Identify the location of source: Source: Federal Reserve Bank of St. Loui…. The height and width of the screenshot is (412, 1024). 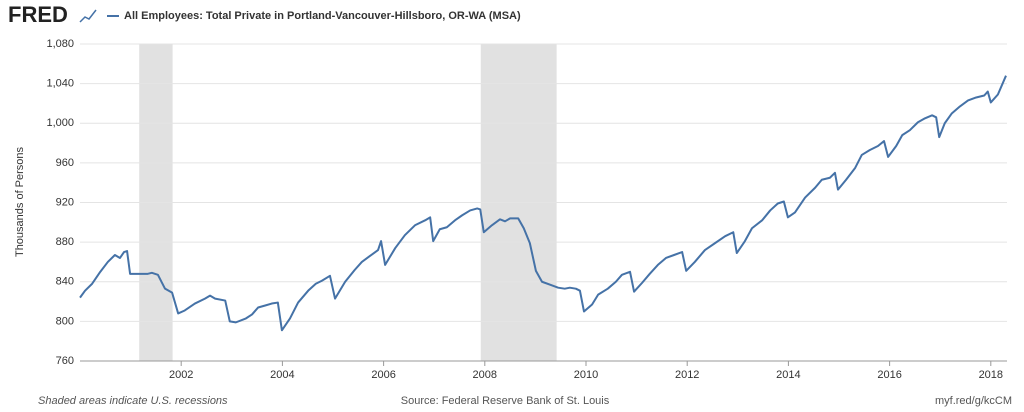
(505, 401).